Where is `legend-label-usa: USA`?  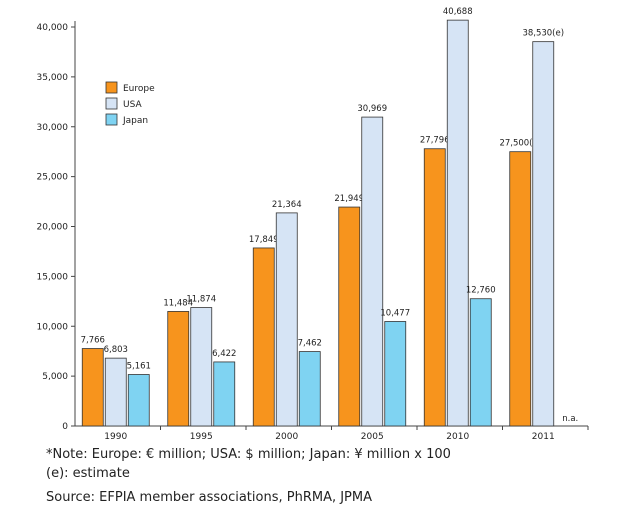 legend-label-usa: USA is located at coordinates (132, 105).